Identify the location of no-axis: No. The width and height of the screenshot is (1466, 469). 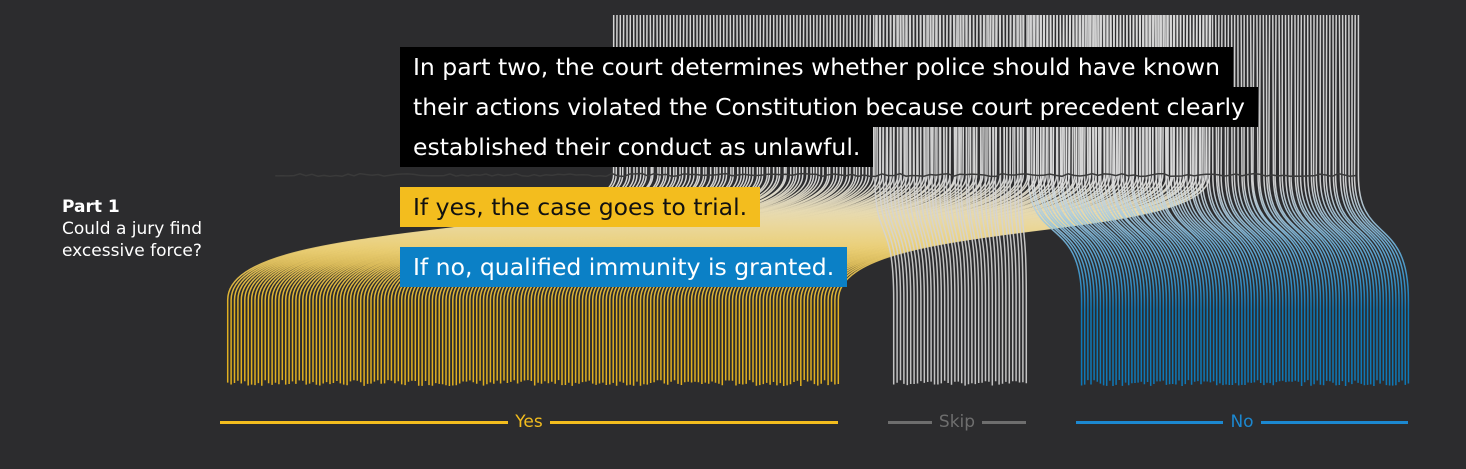
(1242, 422).